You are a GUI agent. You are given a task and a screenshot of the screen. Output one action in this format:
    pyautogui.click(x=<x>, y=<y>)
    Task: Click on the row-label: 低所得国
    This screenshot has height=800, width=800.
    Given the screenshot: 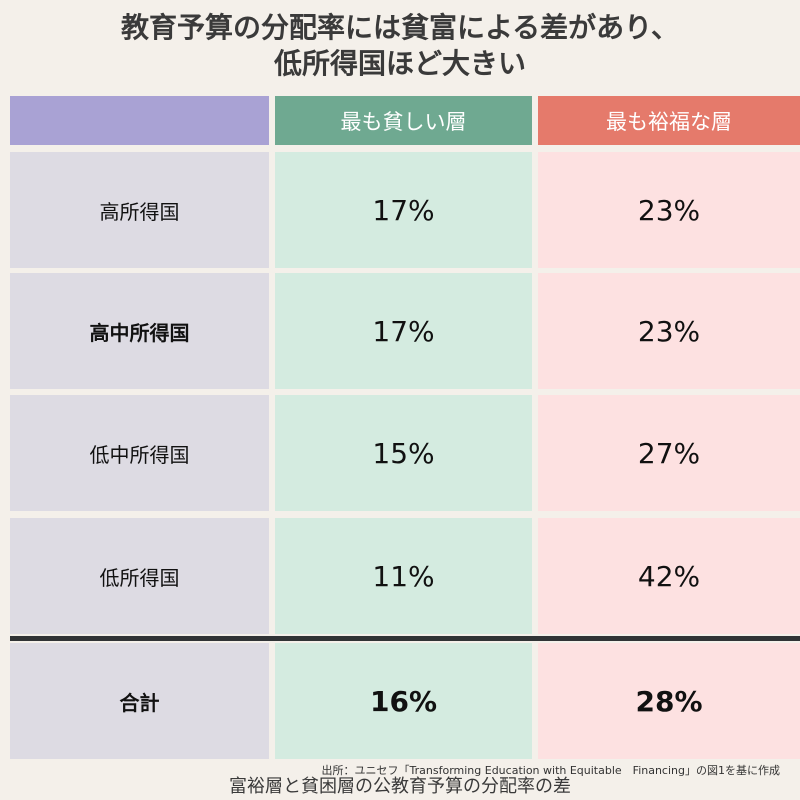 What is the action you would take?
    pyautogui.click(x=139, y=576)
    